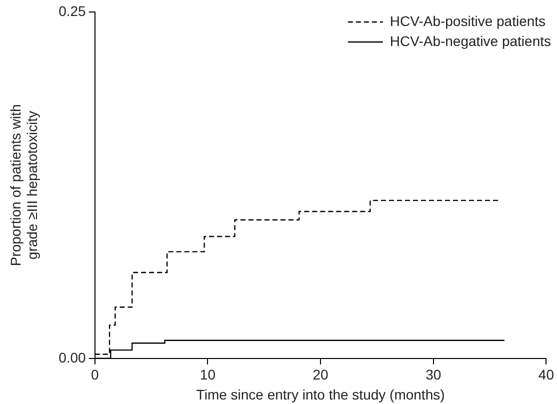 The image size is (557, 404). I want to click on legend-label: HCV-Ab-negative patients, so click(471, 40).